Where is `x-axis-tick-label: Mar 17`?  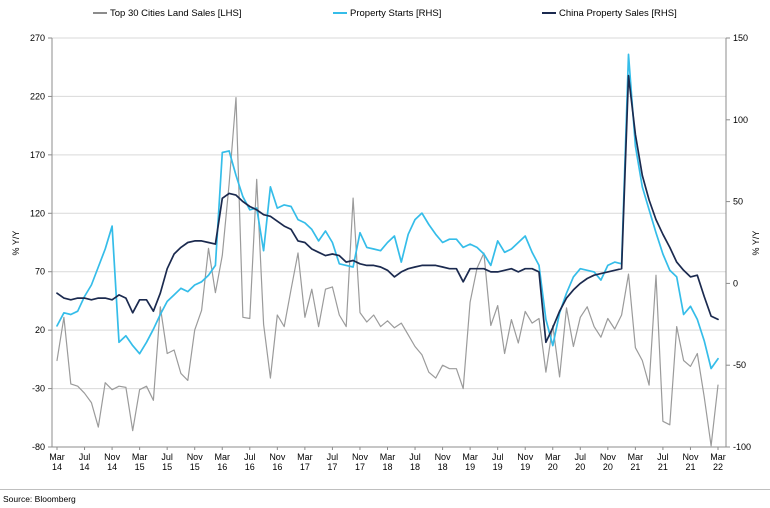
x-axis-tick-label: Mar 17 is located at coordinates (305, 462).